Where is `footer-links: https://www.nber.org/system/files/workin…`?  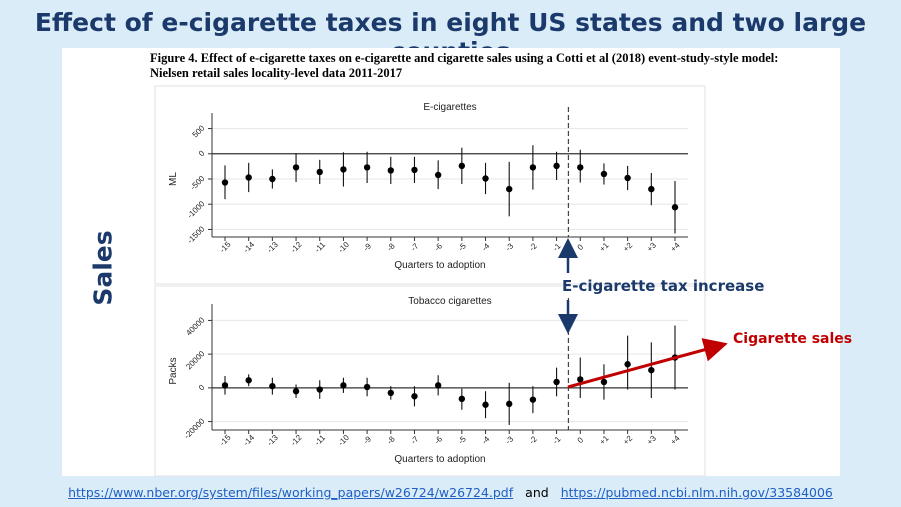
footer-links: https://www.nber.org/system/files/workin… is located at coordinates (450, 492).